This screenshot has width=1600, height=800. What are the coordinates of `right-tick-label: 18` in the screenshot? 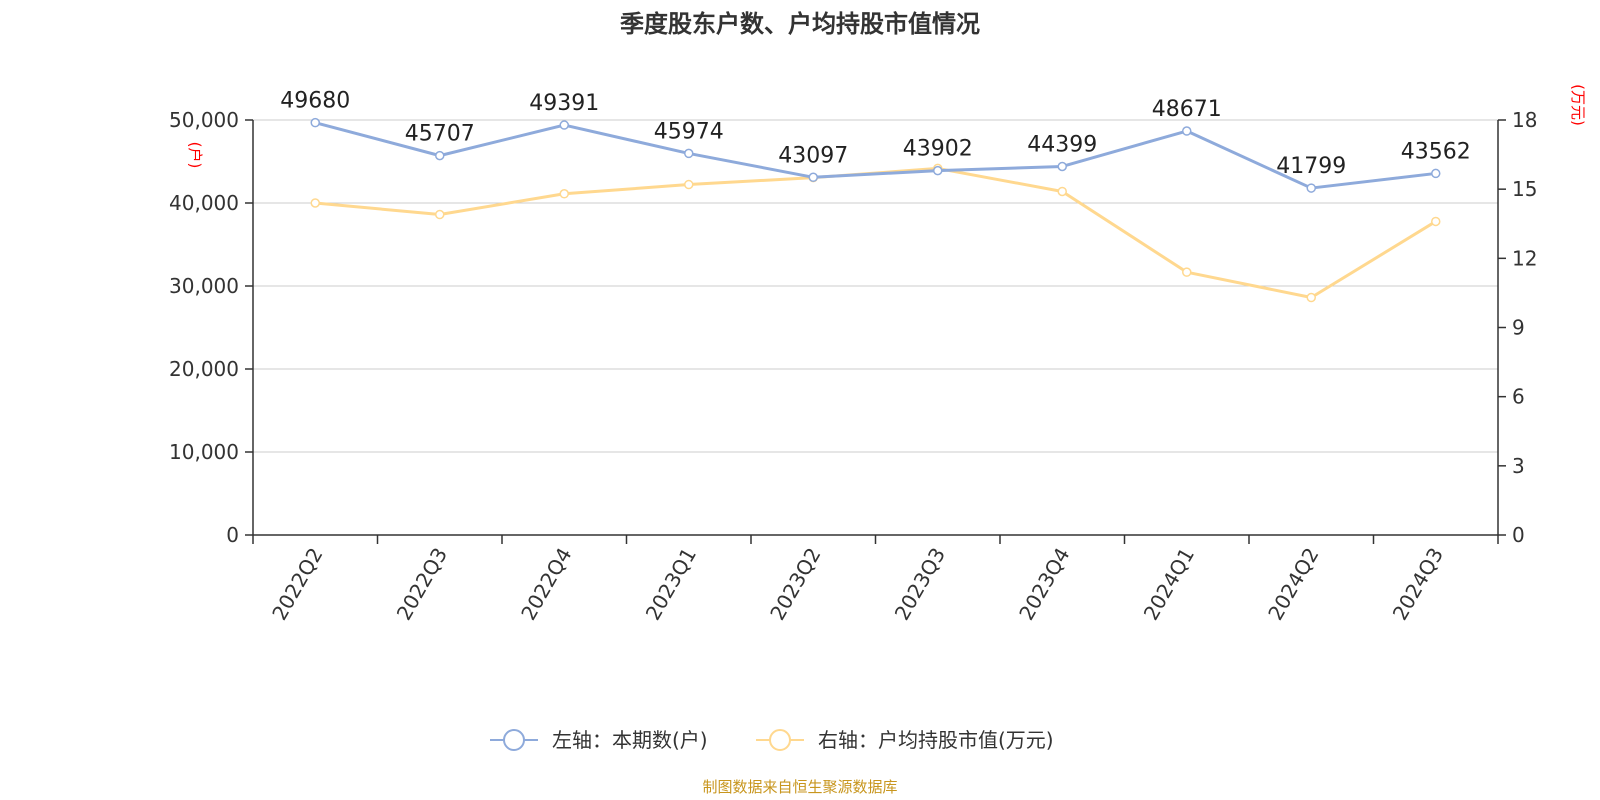 It's located at (1524, 120).